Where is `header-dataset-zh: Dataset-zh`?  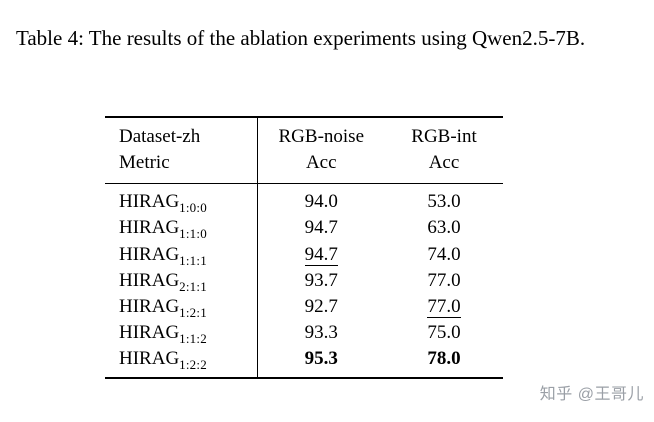
header-dataset-zh: Dataset-zh is located at coordinates (160, 136).